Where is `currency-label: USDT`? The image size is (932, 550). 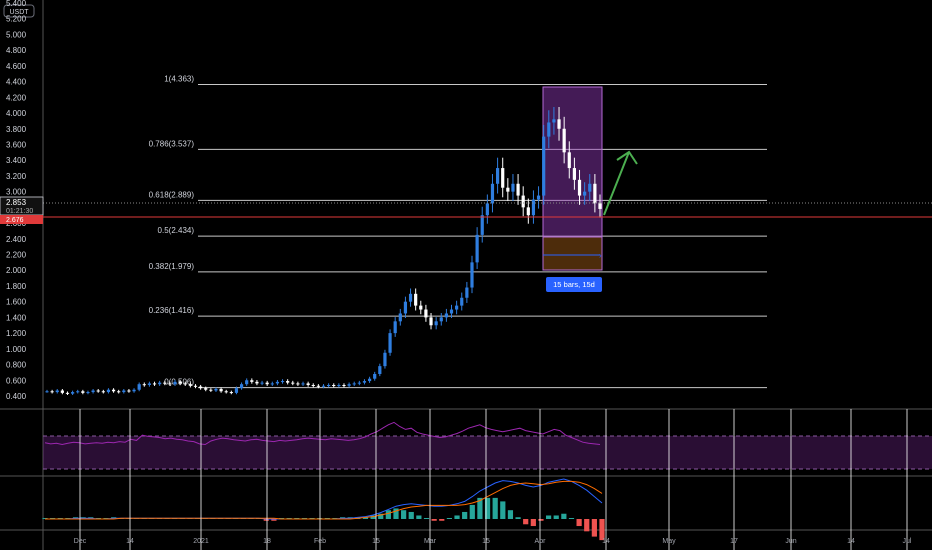
currency-label: USDT is located at coordinates (19, 12).